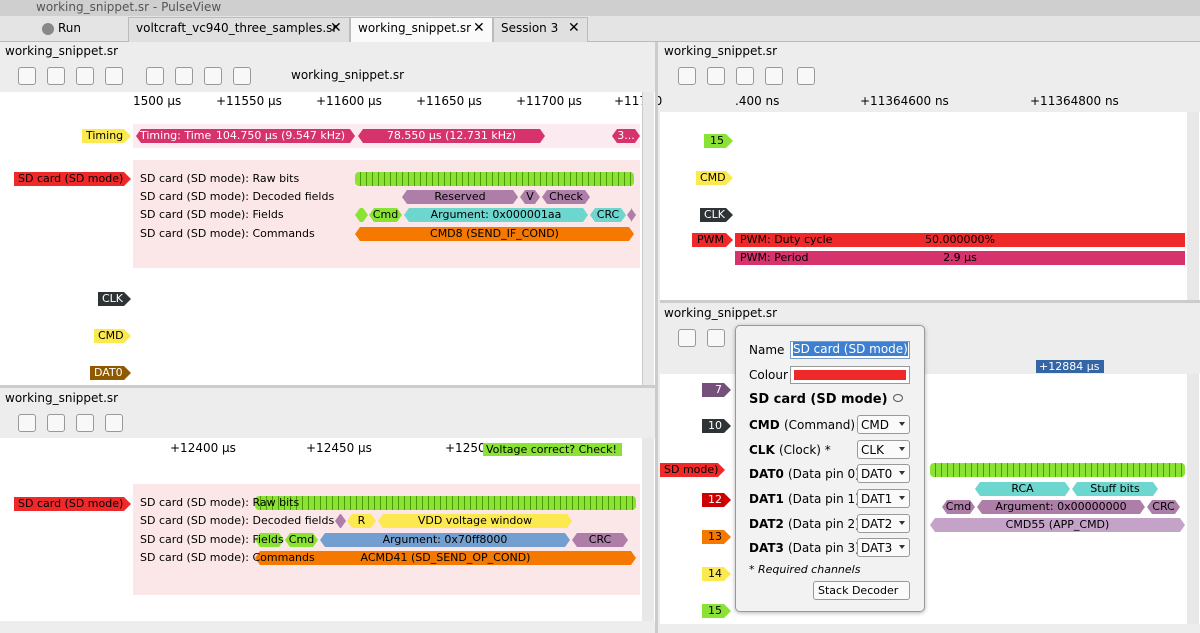 The width and height of the screenshot is (1200, 633). What do you see at coordinates (766, 499) in the screenshot?
I see `pin-label: DAT1` at bounding box center [766, 499].